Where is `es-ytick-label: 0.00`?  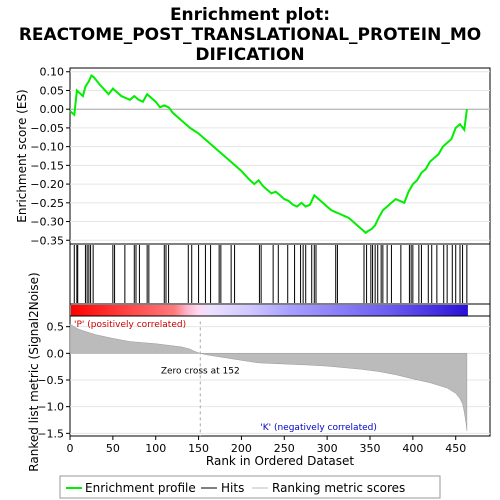 es-ytick-label: 0.00 is located at coordinates (52, 109).